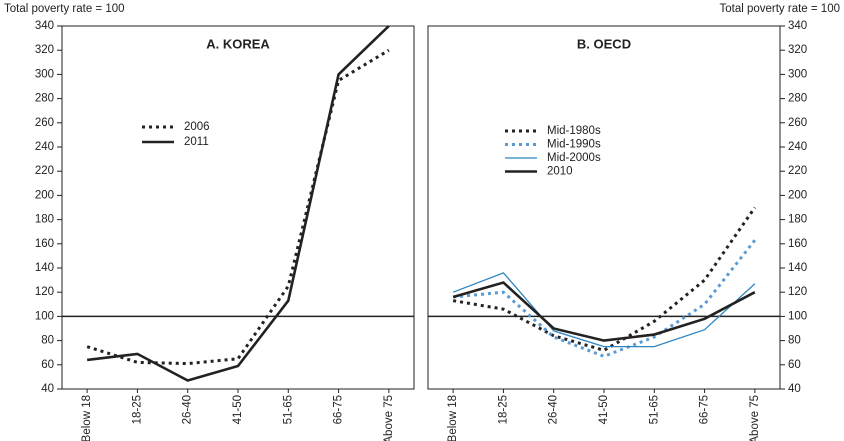  What do you see at coordinates (574, 158) in the screenshot?
I see `legend-label: Mid-2000s` at bounding box center [574, 158].